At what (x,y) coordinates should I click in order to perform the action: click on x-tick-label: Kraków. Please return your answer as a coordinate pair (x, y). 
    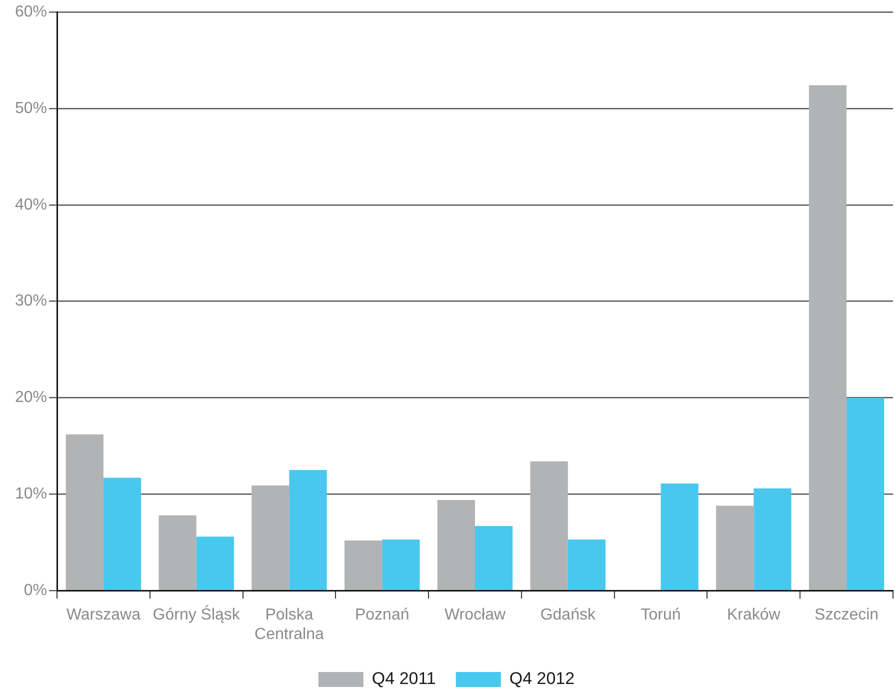
    Looking at the image, I should click on (753, 615).